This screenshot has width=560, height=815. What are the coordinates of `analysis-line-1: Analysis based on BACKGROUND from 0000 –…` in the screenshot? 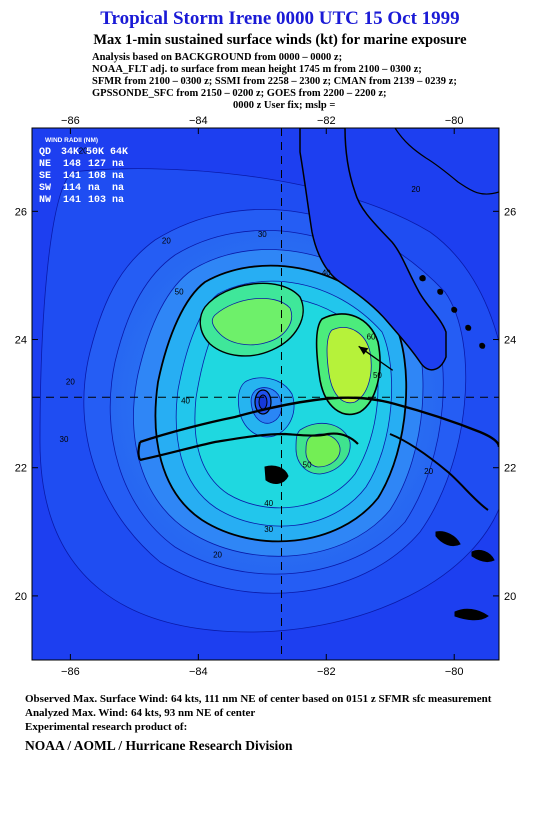 It's located at (217, 57).